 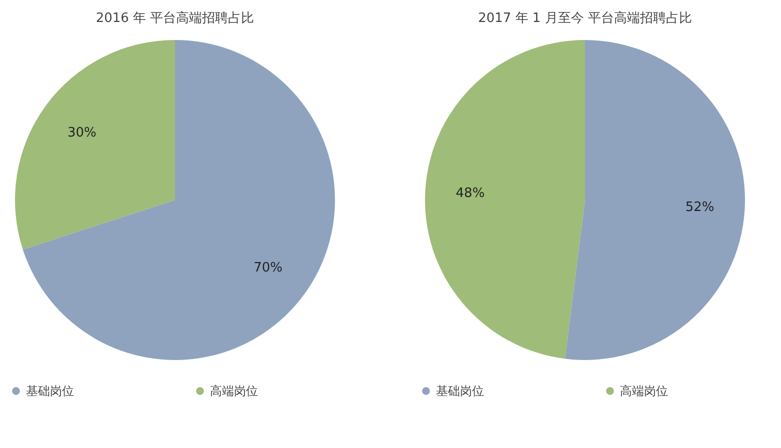 What do you see at coordinates (699, 208) in the screenshot?
I see `data-label: 52%` at bounding box center [699, 208].